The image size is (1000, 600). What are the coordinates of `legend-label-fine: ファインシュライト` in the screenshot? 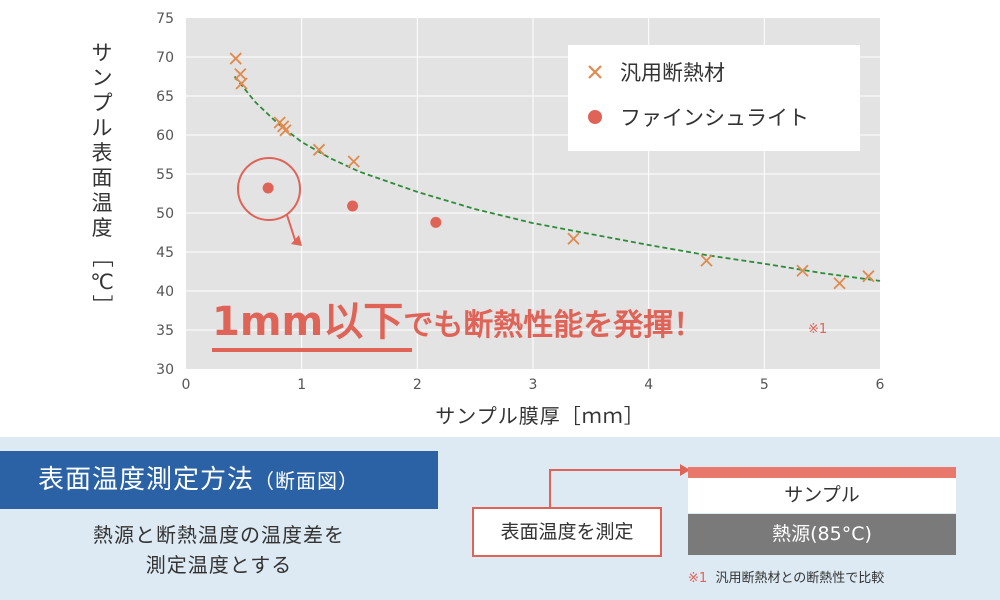 It's located at (714, 118).